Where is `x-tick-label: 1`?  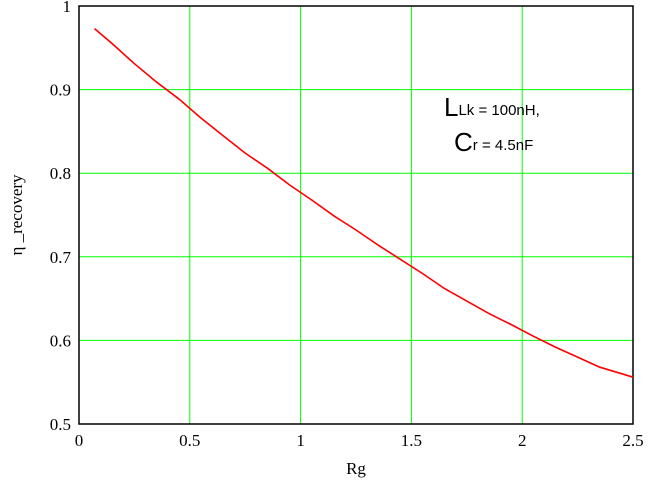 x-tick-label: 1 is located at coordinates (300, 440).